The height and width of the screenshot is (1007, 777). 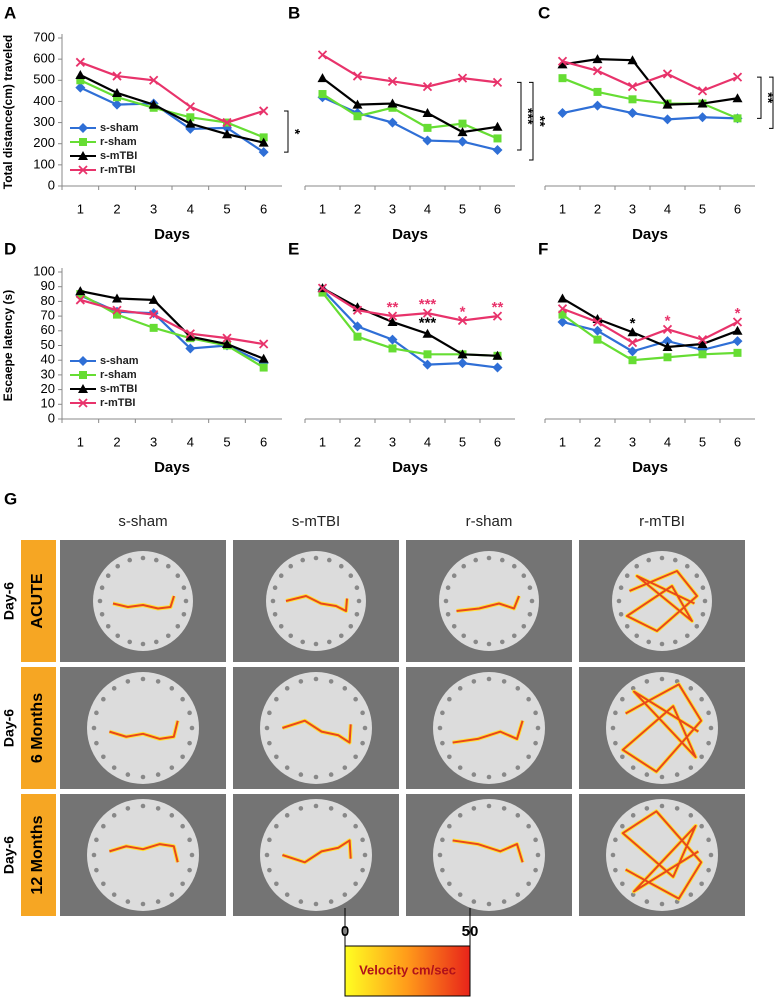 I want to click on y-tick-label: 30, so click(x=48, y=373).